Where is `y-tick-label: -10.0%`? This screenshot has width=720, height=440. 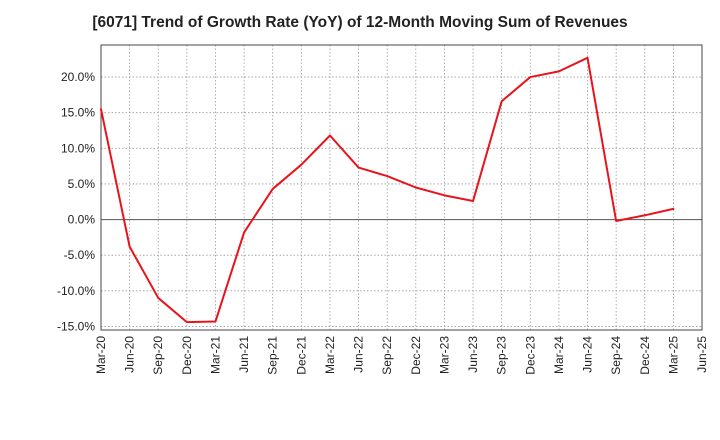
y-tick-label: -10.0% is located at coordinates (76, 291).